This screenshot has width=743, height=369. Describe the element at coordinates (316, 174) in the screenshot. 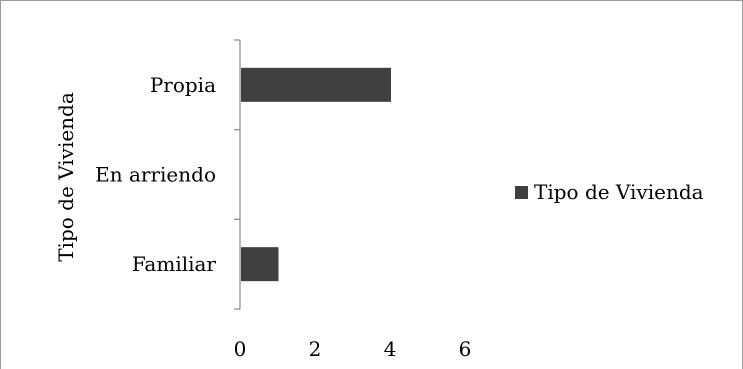

I see `bars` at that location.